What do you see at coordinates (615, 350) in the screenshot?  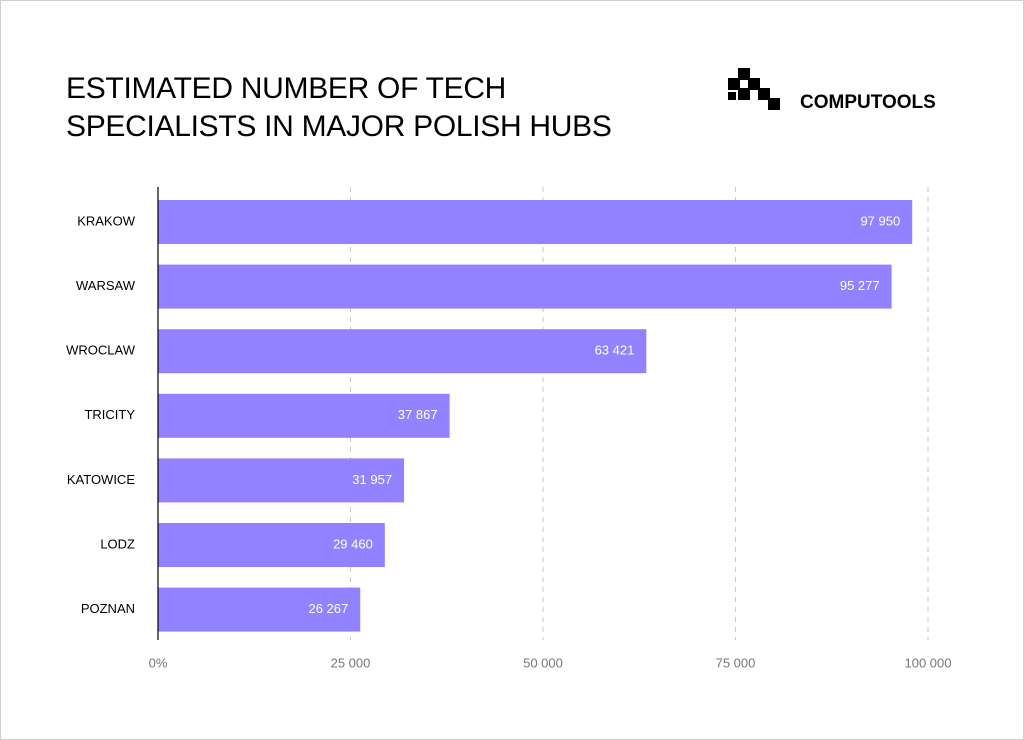 I see `value-label: 63 421` at bounding box center [615, 350].